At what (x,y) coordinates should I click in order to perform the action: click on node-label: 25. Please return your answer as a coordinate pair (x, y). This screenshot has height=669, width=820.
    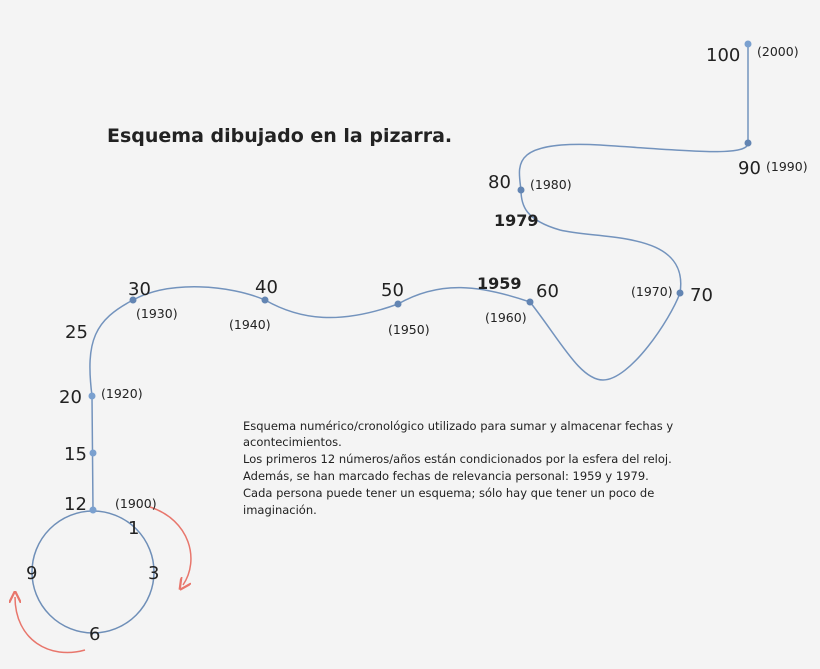
    Looking at the image, I should click on (76, 332).